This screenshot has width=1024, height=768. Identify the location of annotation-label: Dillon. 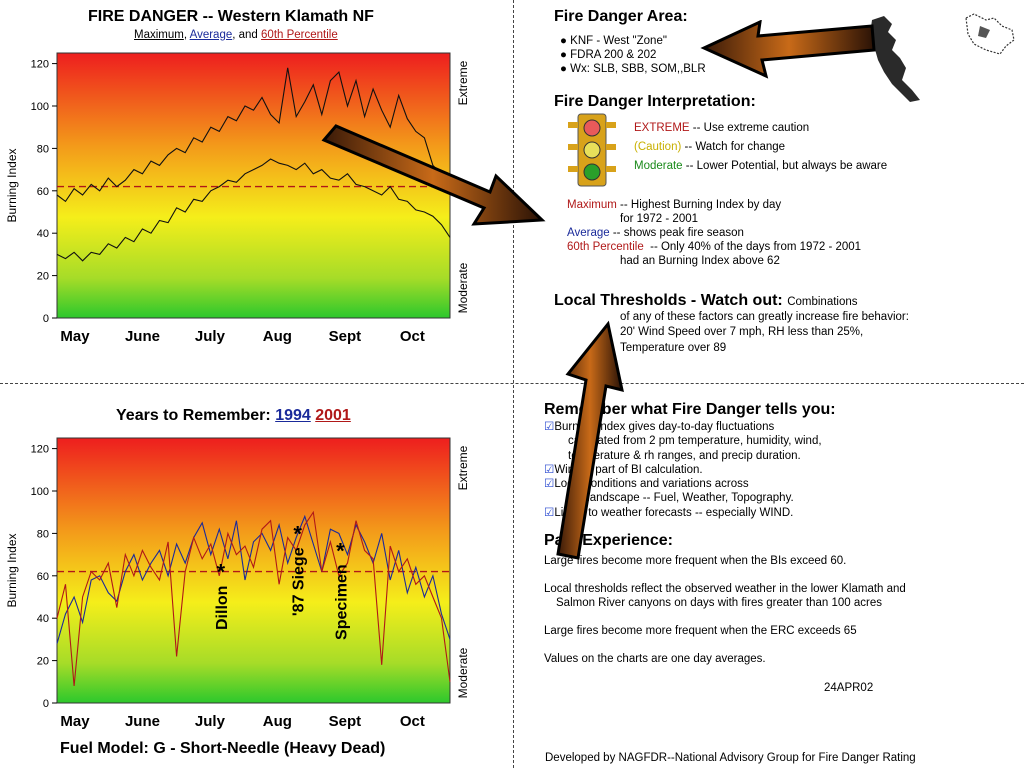
(222, 608).